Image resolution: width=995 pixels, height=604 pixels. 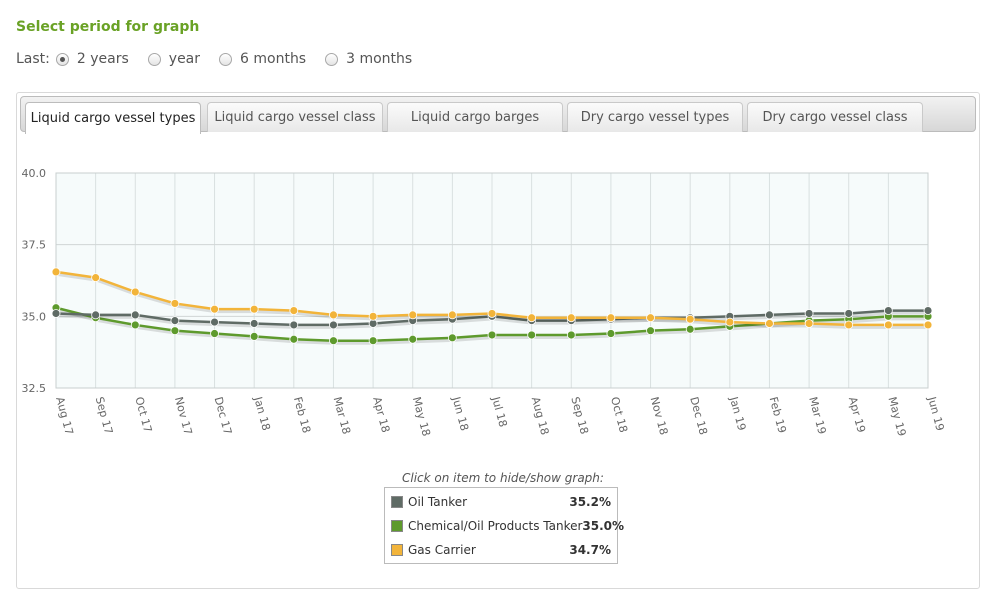 I want to click on x-tick-label: Mar 18, so click(x=342, y=415).